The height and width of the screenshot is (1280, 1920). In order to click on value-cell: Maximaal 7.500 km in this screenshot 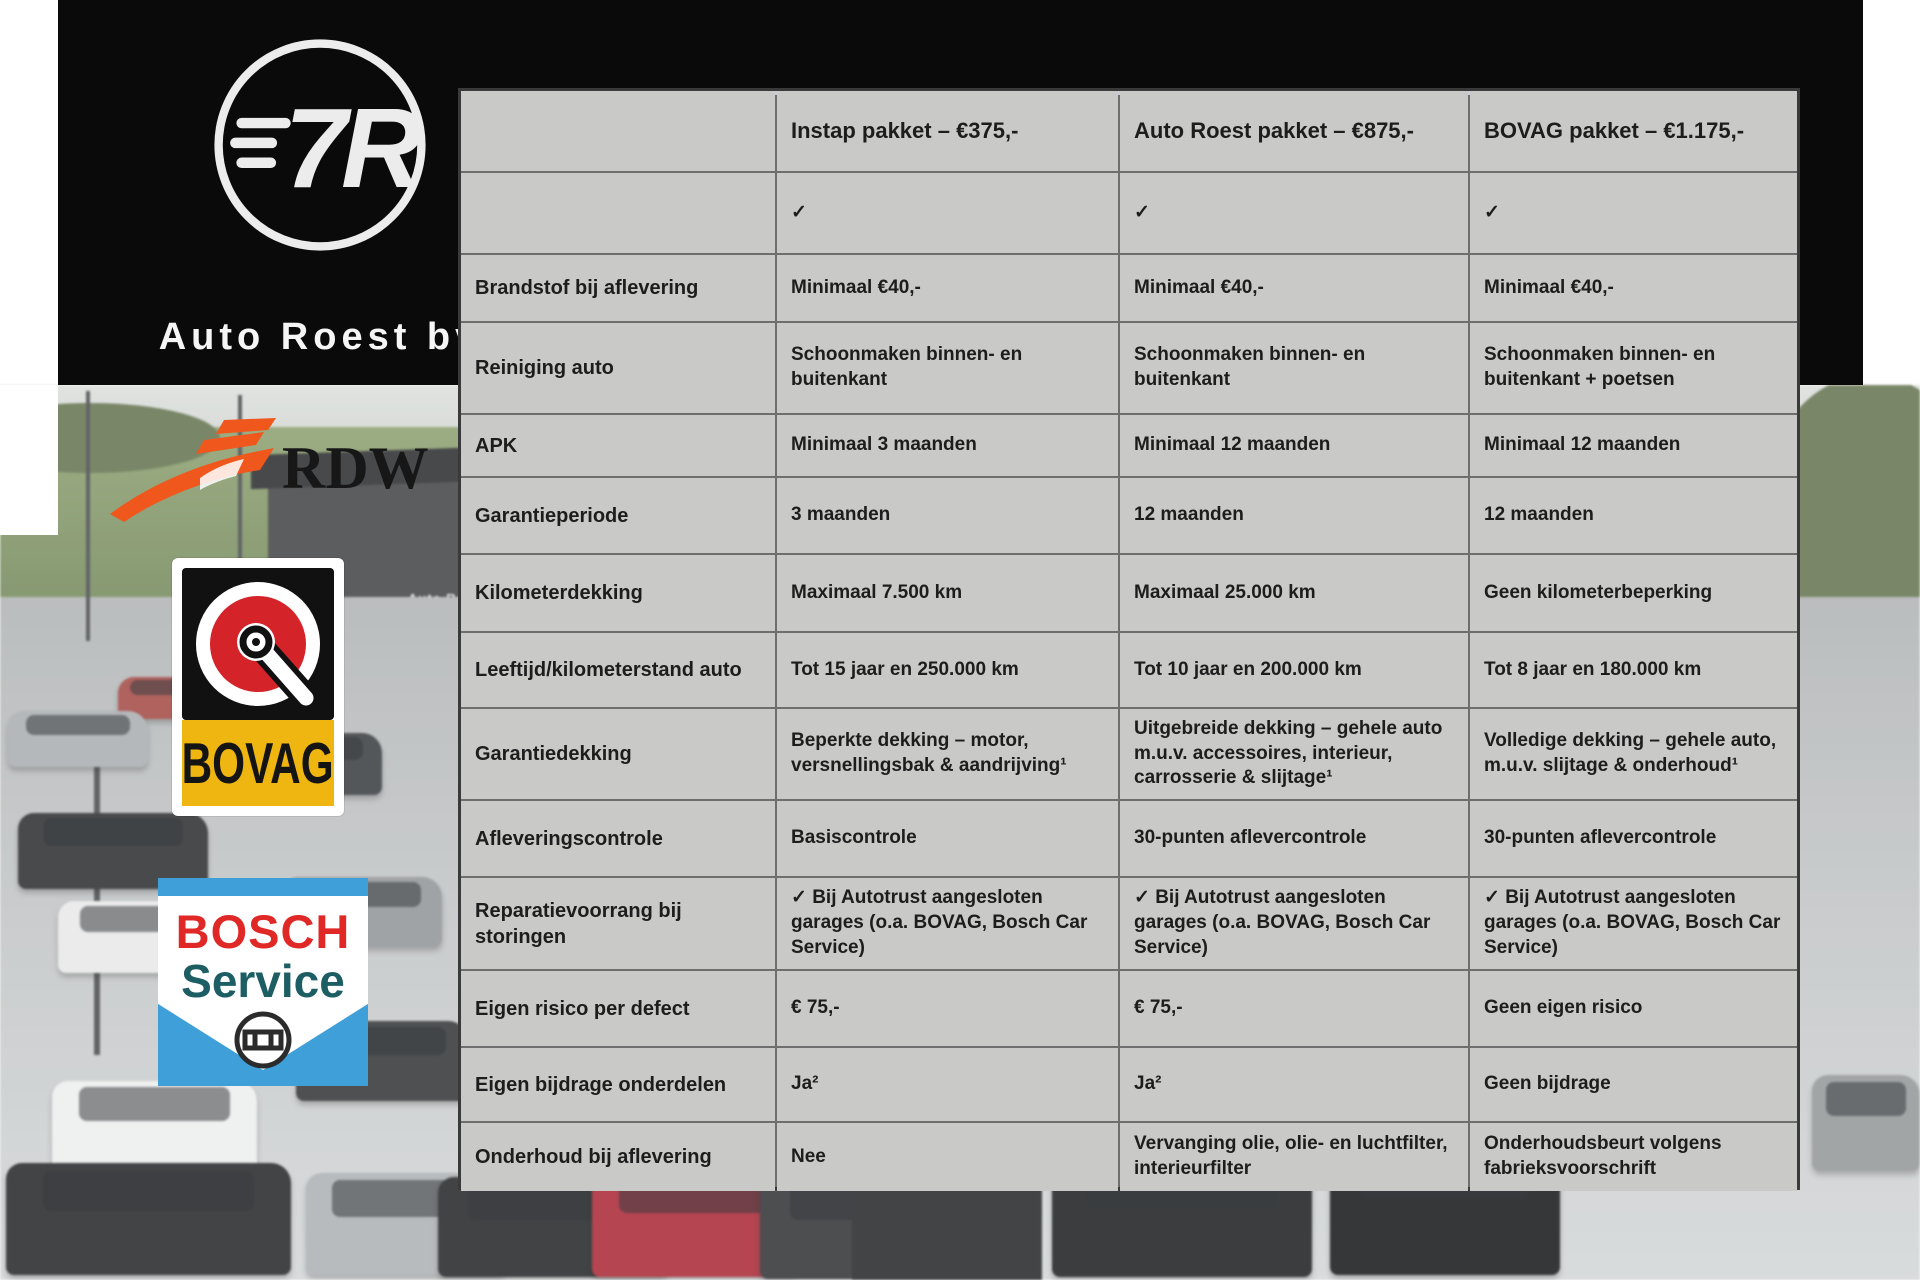, I will do `click(947, 593)`.